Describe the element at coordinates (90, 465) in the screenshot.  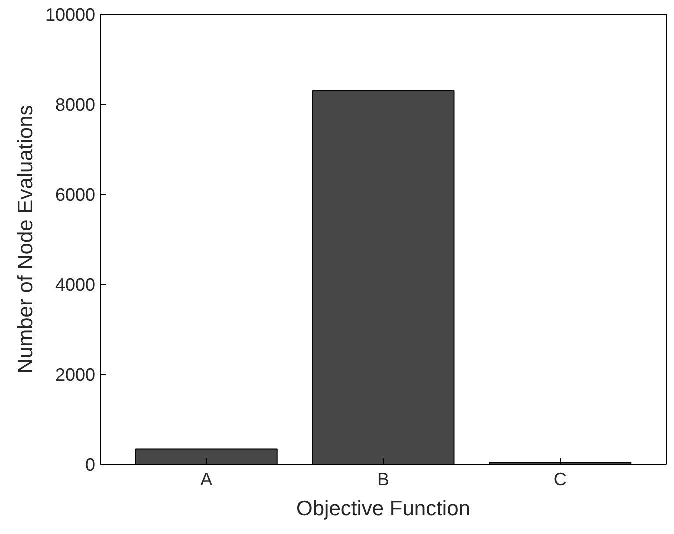
I see `y-tick-label: 0` at that location.